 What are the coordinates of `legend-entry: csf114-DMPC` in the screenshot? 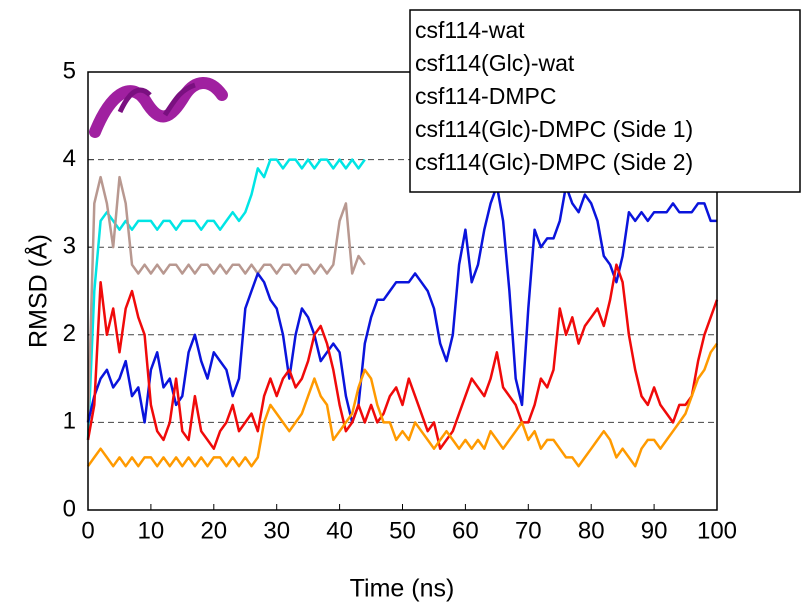 It's located at (485, 96).